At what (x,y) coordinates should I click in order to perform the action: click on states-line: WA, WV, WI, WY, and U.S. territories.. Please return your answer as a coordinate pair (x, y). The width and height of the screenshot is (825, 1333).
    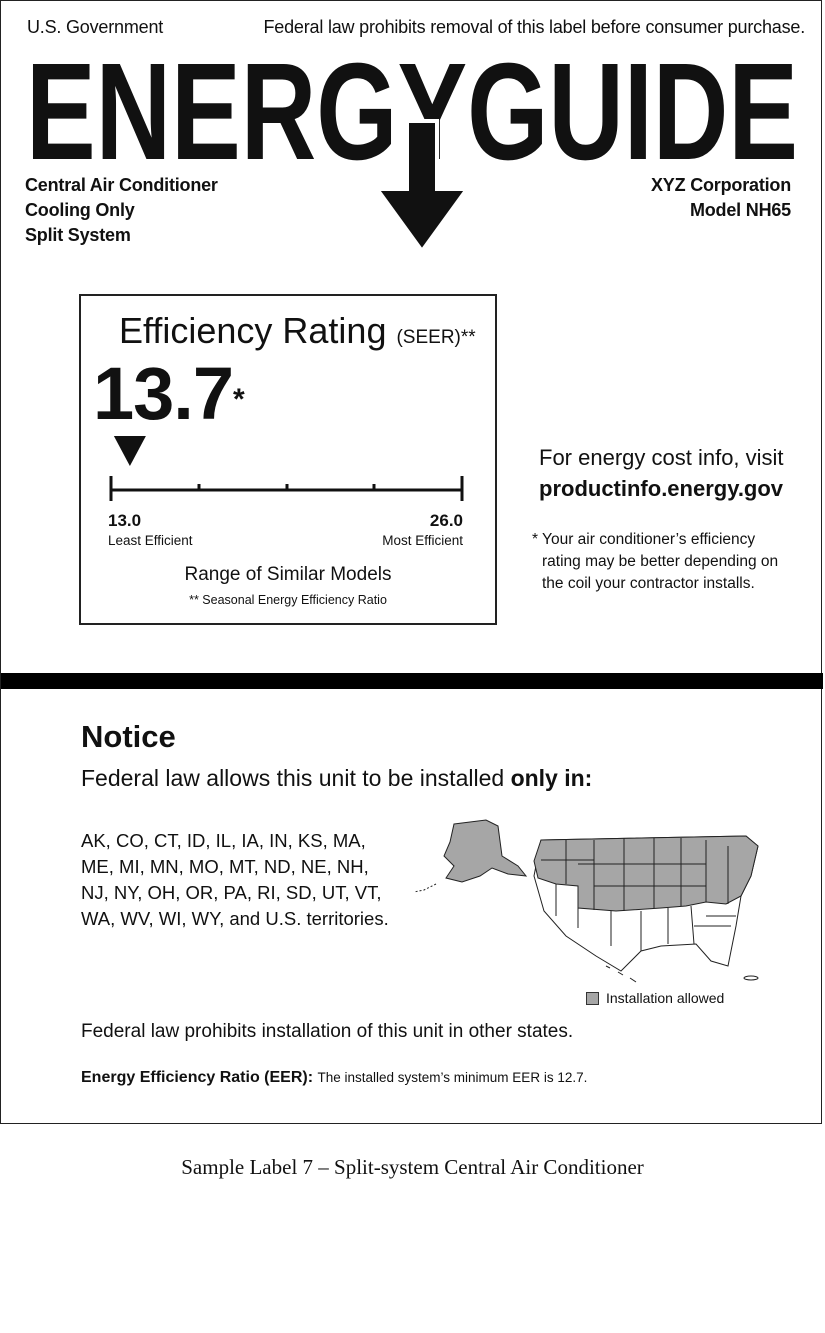
    Looking at the image, I should click on (235, 918).